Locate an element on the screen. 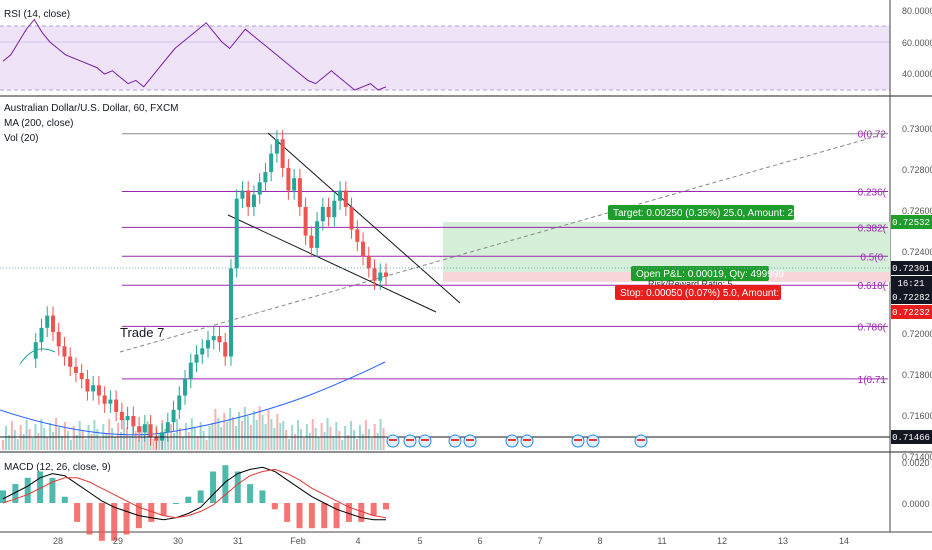 The width and height of the screenshot is (932, 550). ma-indicator-label: MA (200, close) is located at coordinates (38, 123).